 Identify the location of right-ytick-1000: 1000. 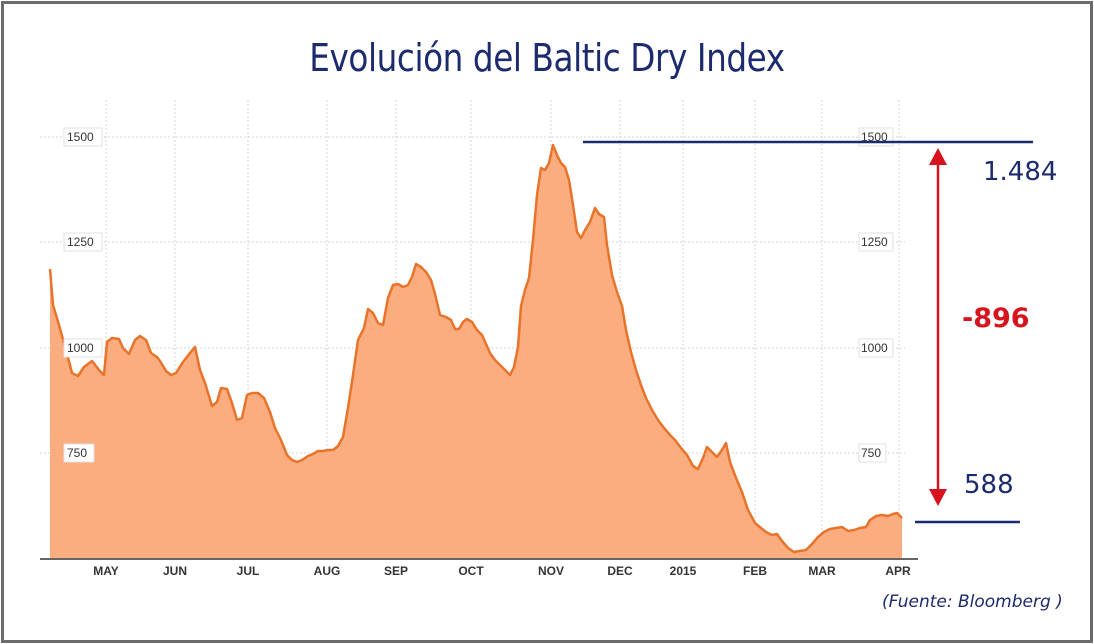
(874, 348).